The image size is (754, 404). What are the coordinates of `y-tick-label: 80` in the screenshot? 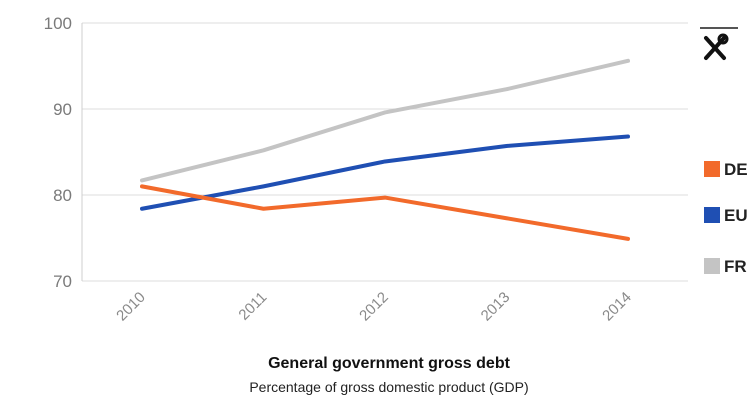 It's located at (62, 195).